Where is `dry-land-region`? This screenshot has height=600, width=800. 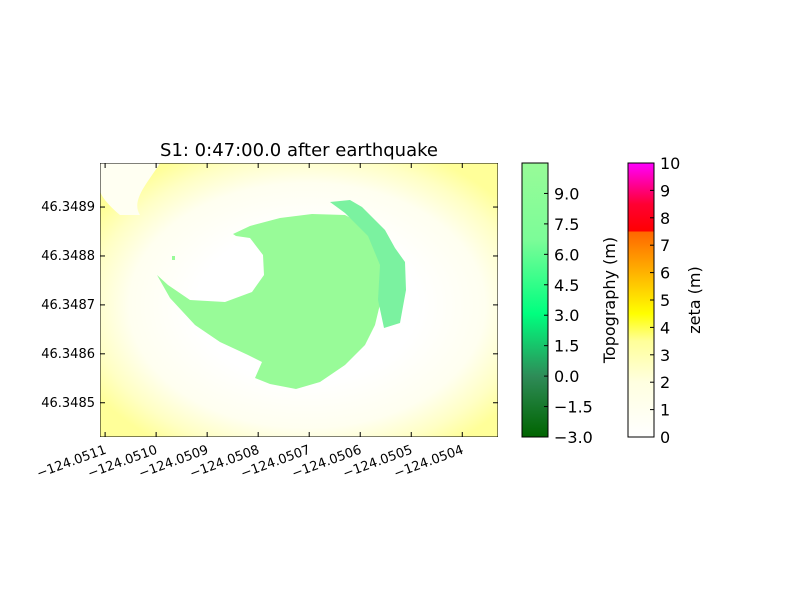
dry-land-region is located at coordinates (269, 301).